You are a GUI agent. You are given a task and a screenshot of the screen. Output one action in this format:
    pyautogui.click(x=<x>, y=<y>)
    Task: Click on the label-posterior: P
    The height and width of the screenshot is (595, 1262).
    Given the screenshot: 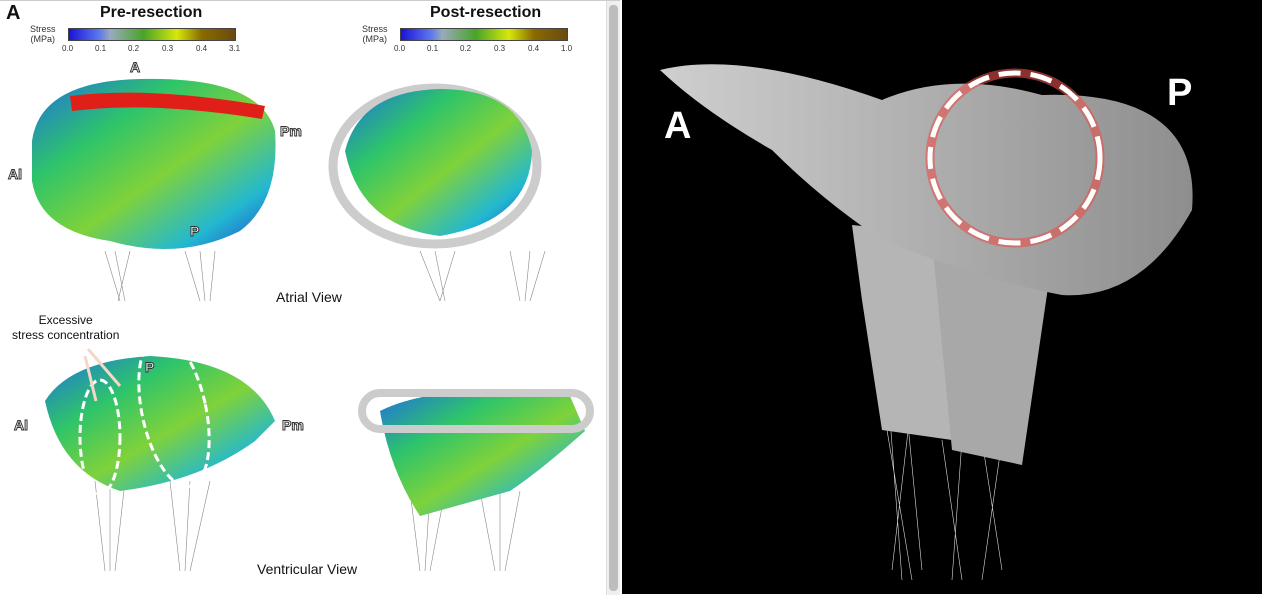 What is the action you would take?
    pyautogui.click(x=194, y=231)
    